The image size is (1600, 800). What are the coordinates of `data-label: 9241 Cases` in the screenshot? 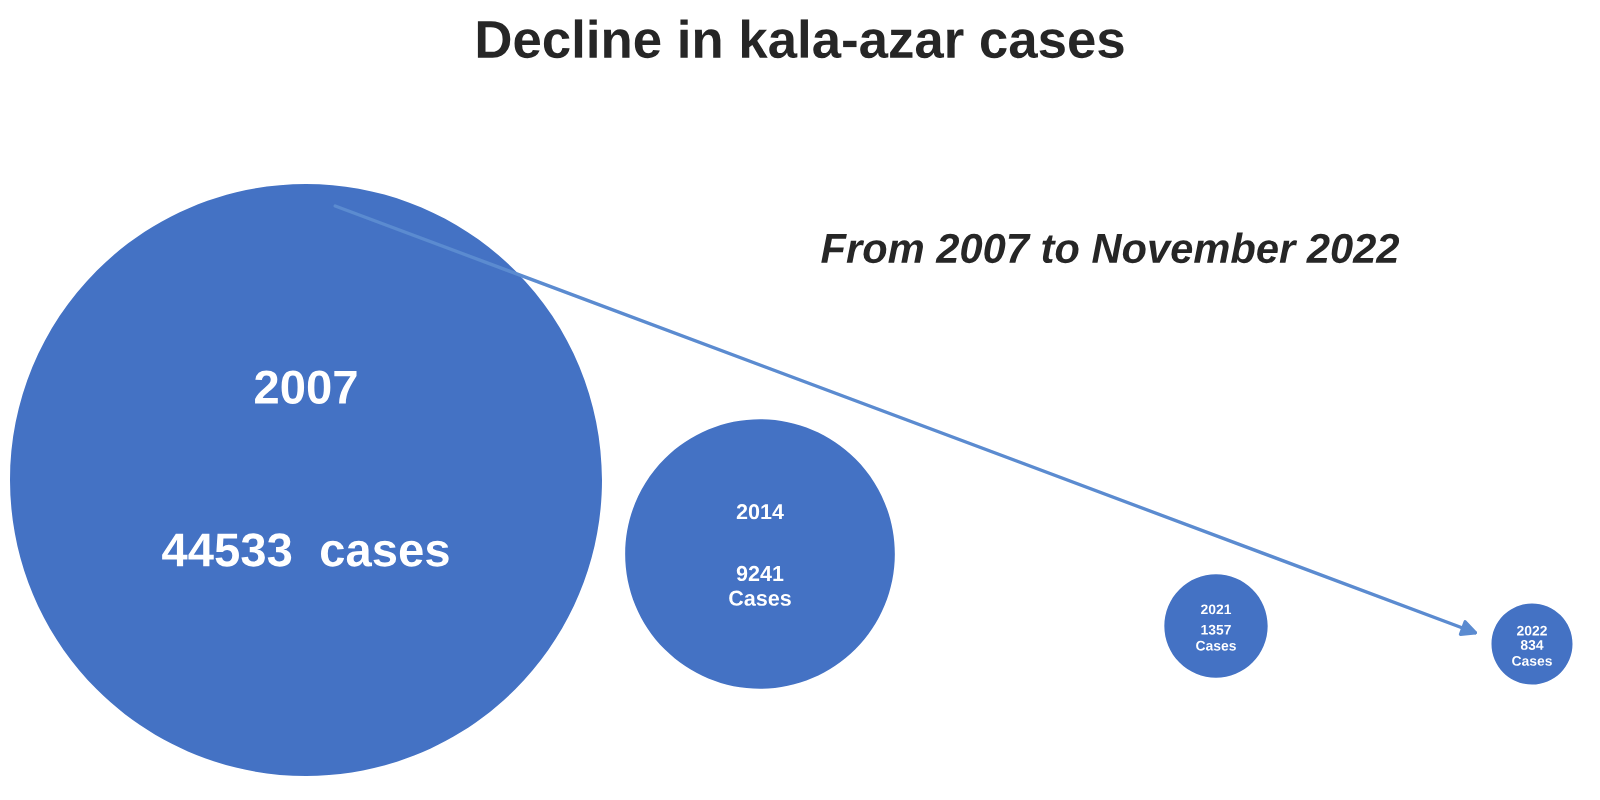 It's located at (760, 585).